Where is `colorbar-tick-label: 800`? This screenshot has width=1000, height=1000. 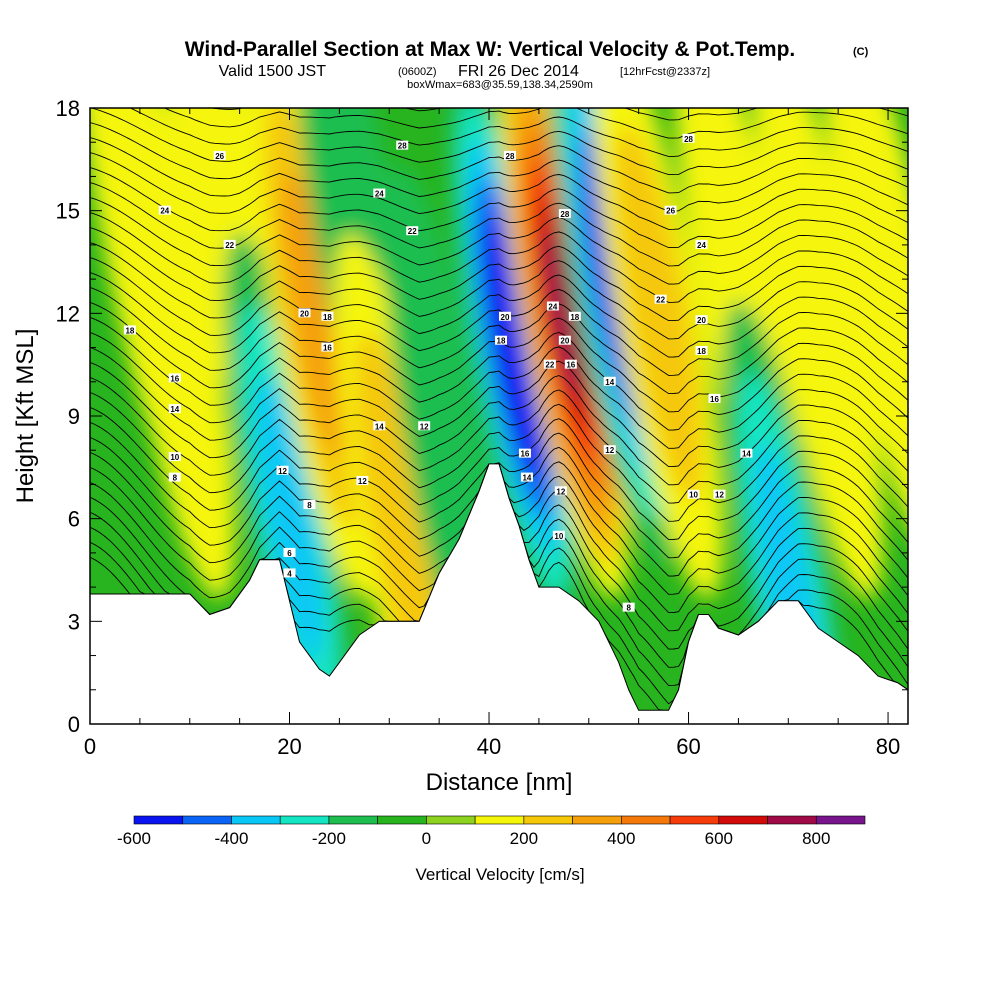
colorbar-tick-label: 800 is located at coordinates (816, 838).